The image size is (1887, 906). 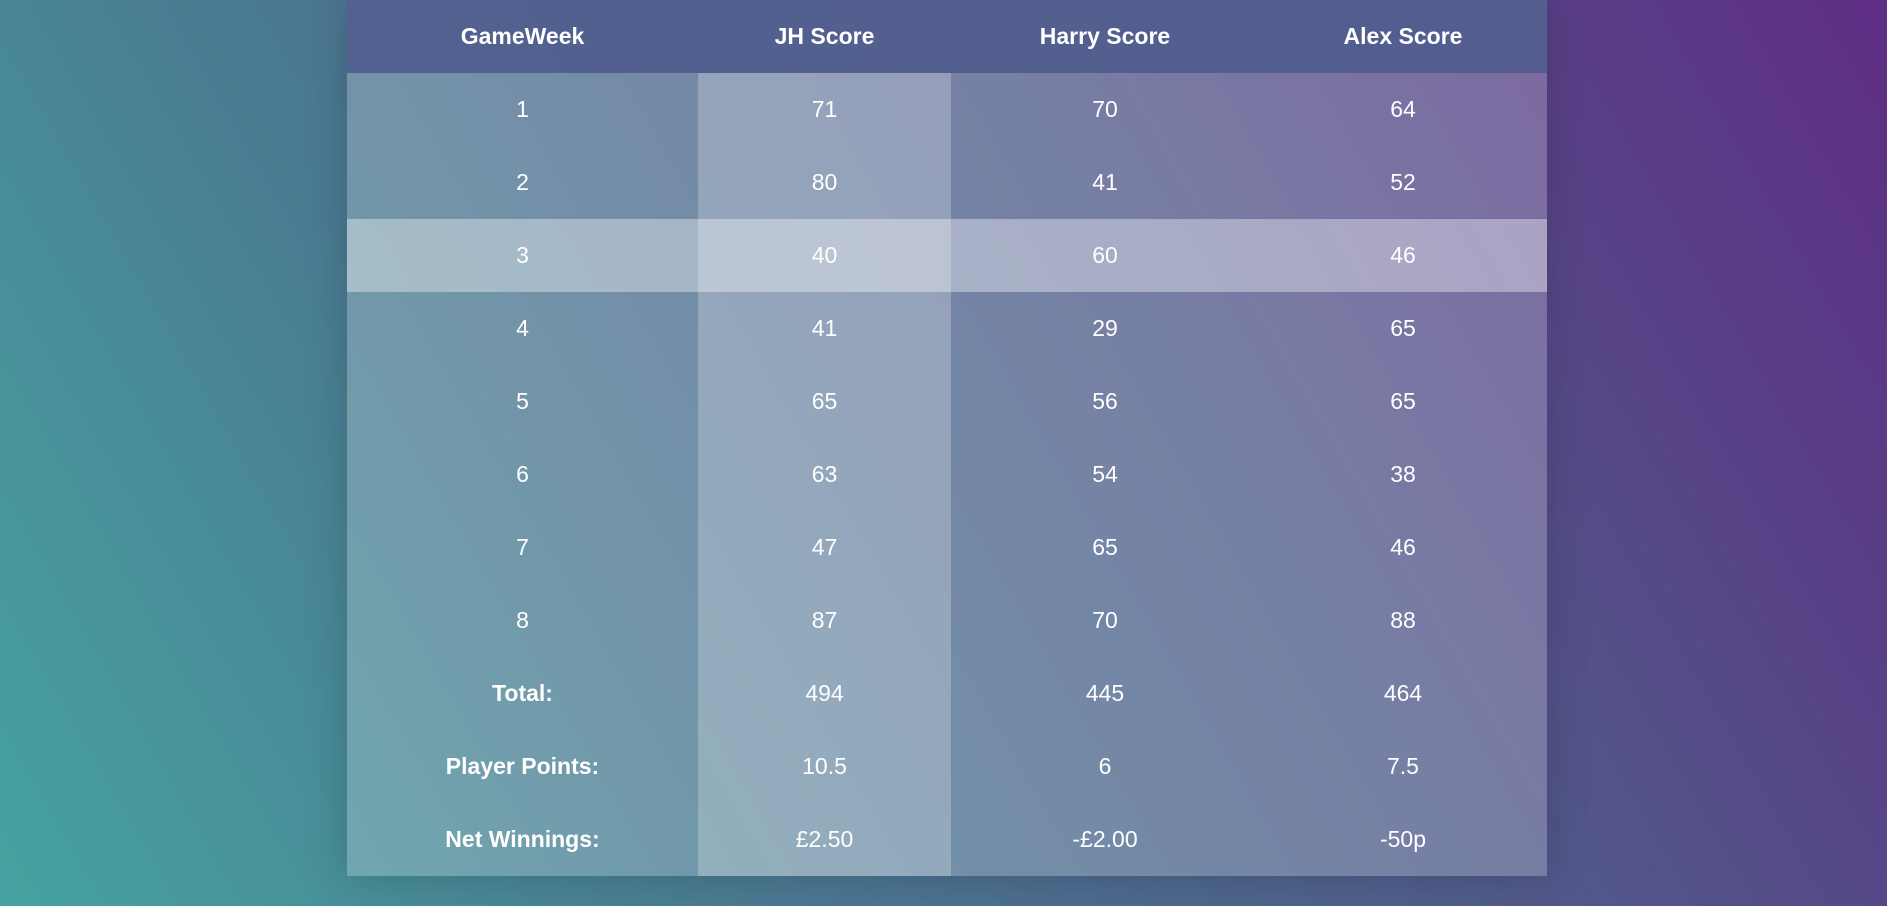 I want to click on jh-player-points: 10.5, so click(x=824, y=766).